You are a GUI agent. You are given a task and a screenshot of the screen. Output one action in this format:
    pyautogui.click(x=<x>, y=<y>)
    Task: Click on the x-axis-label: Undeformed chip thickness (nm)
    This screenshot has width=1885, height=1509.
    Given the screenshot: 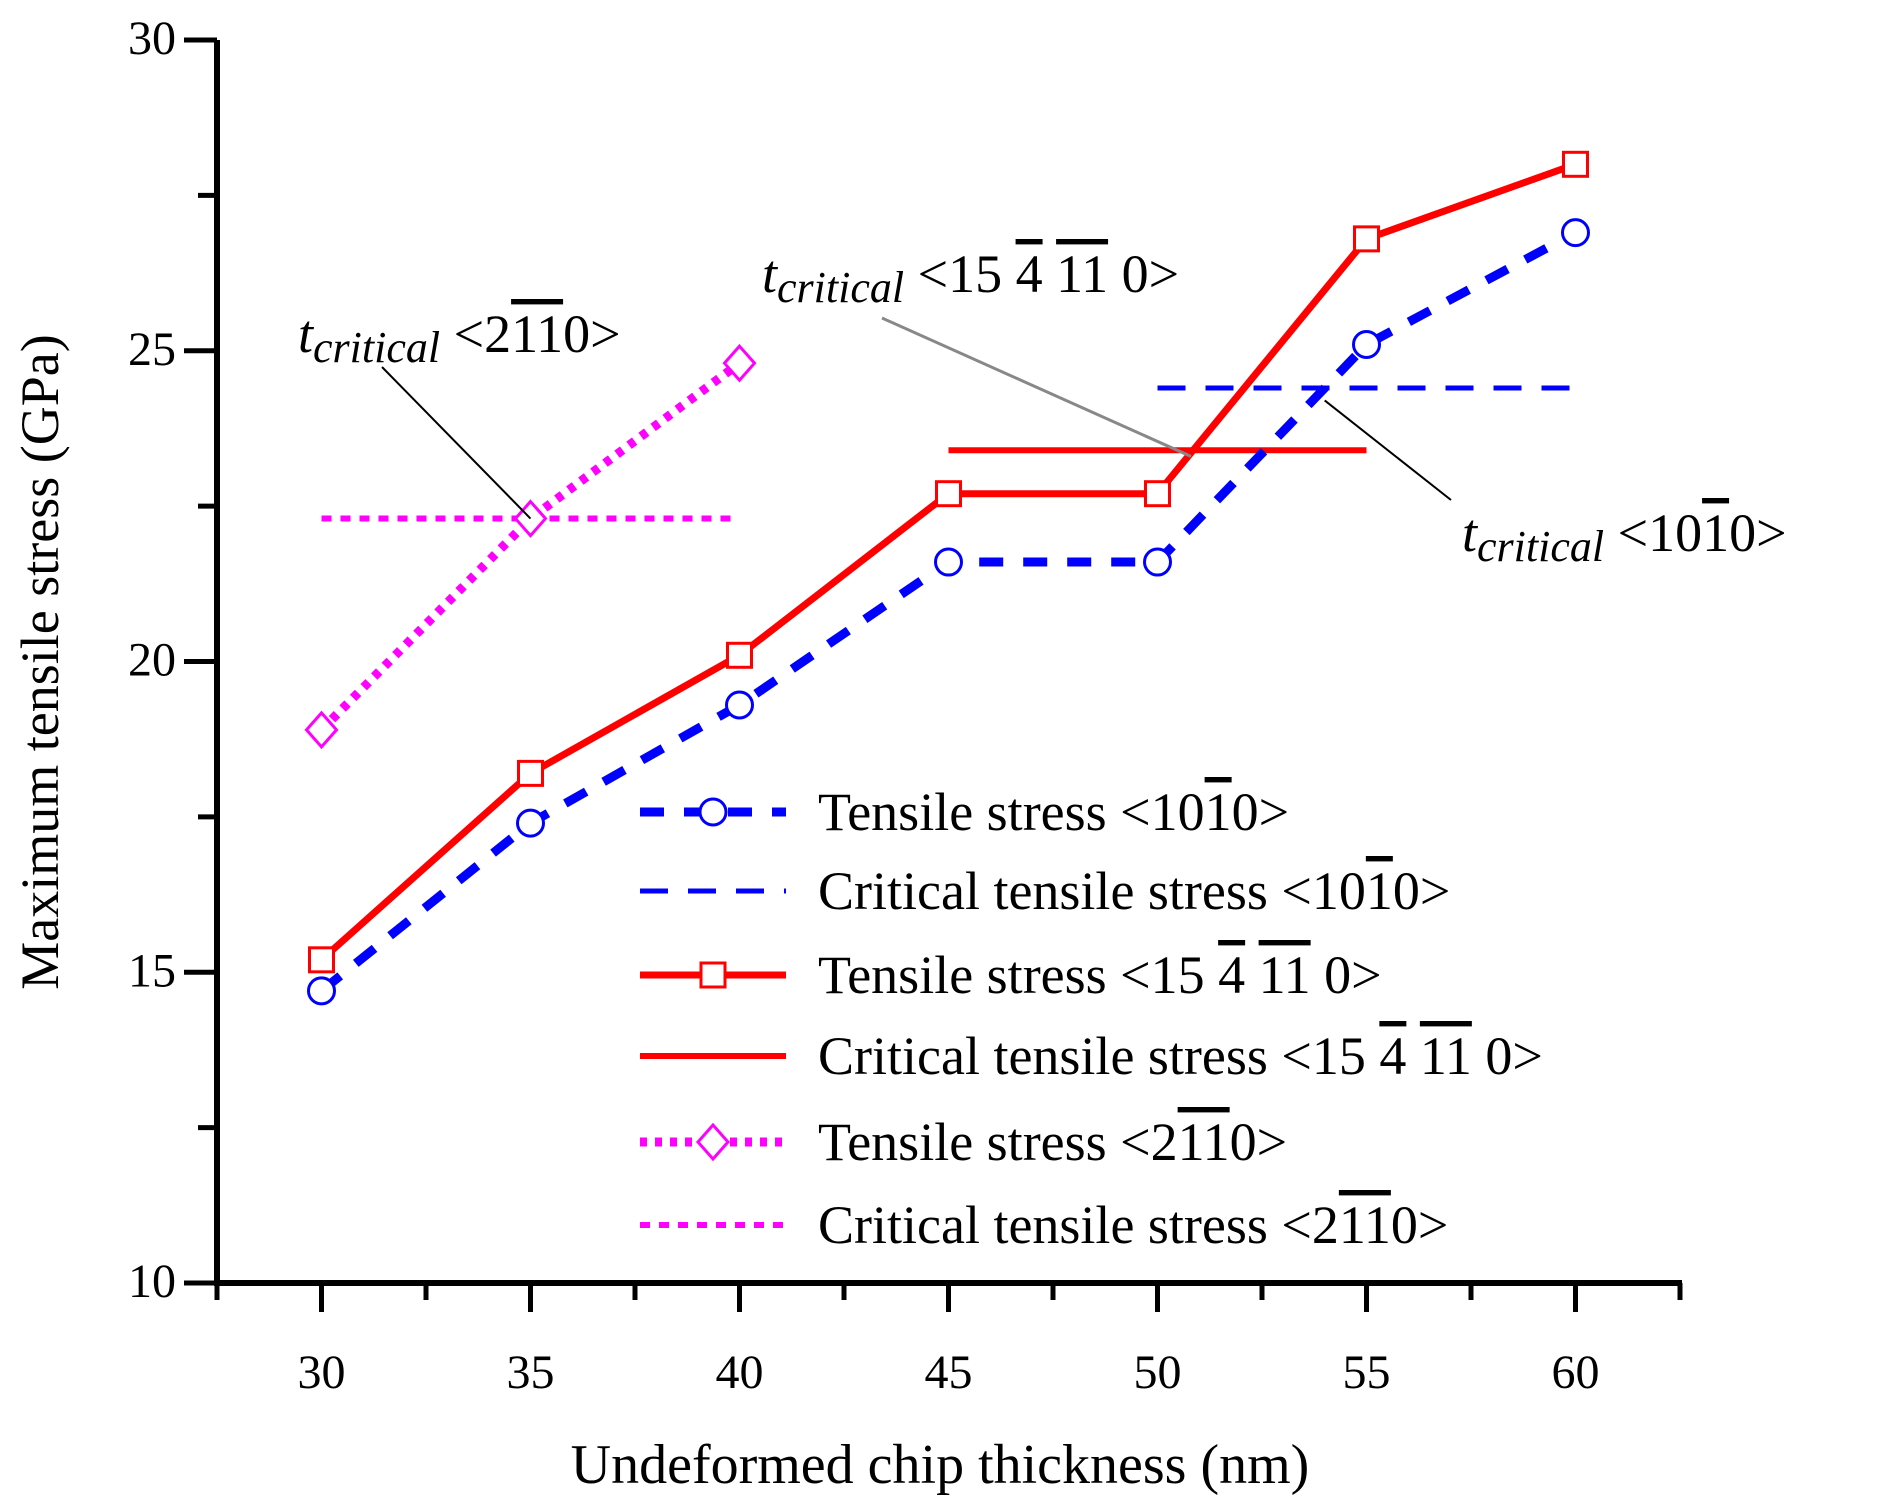 What is the action you would take?
    pyautogui.click(x=940, y=1465)
    